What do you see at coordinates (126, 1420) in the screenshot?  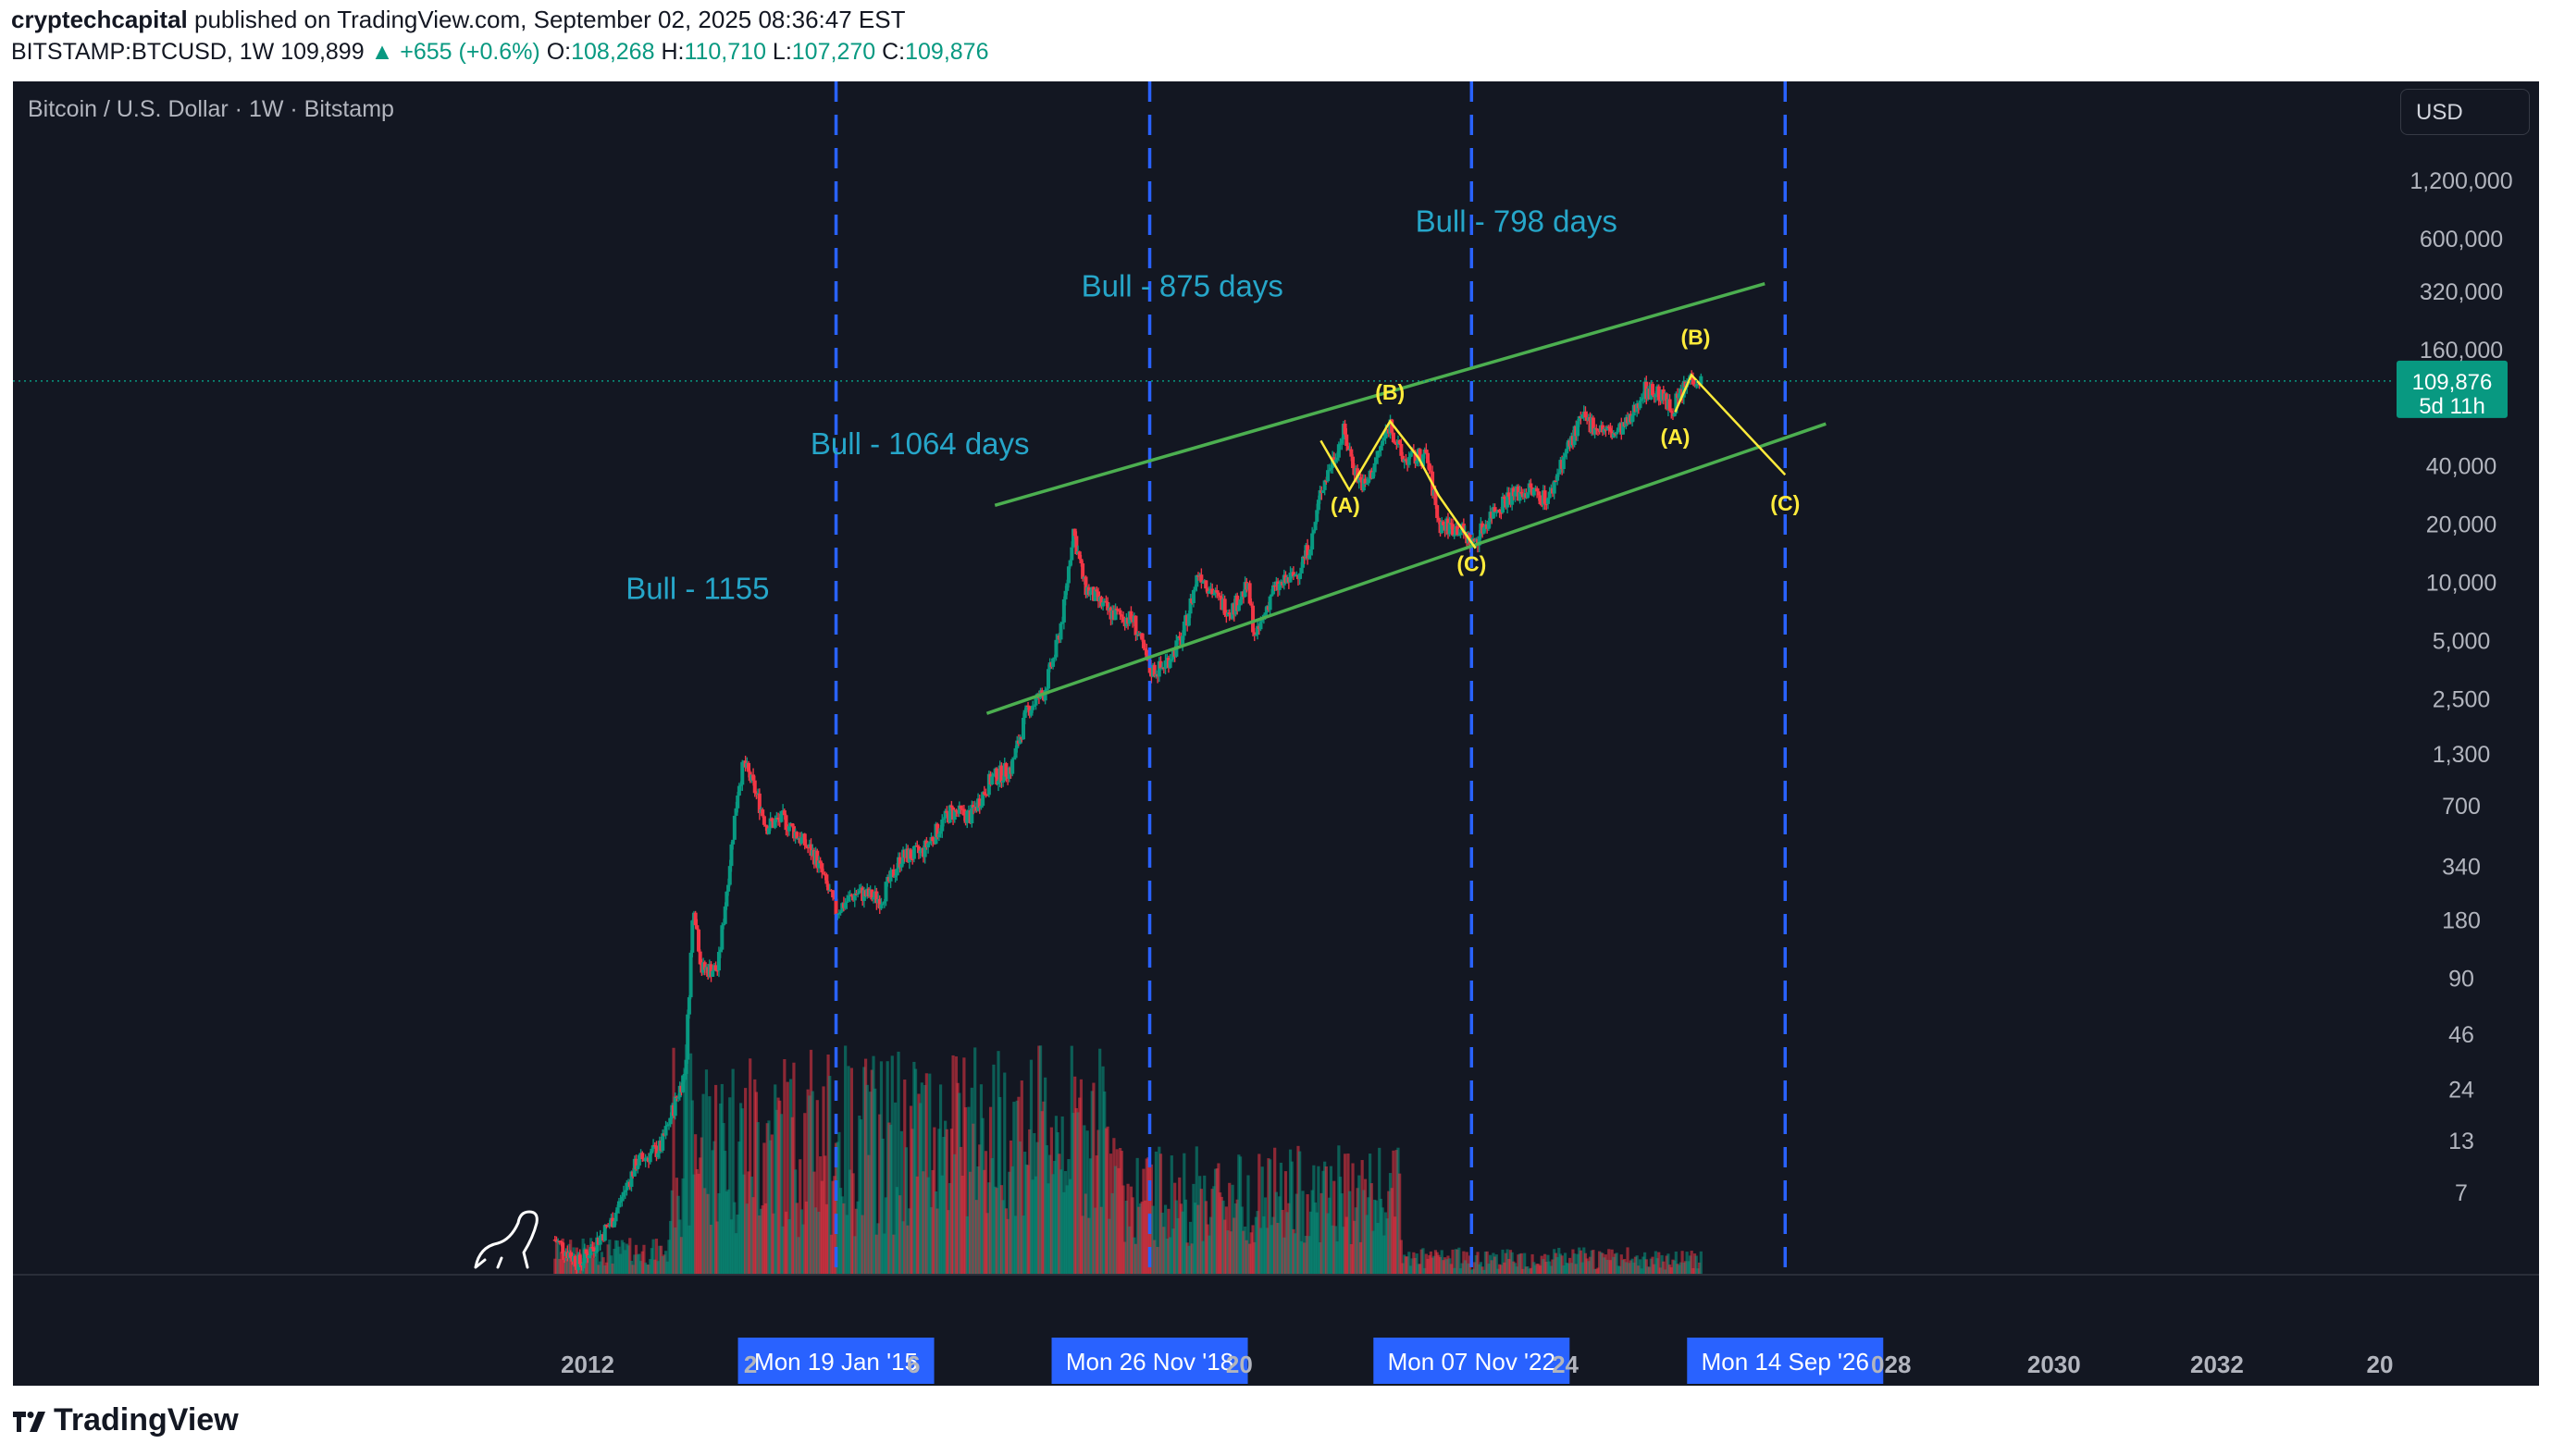 I see `tradingview-logo: TradingView` at bounding box center [126, 1420].